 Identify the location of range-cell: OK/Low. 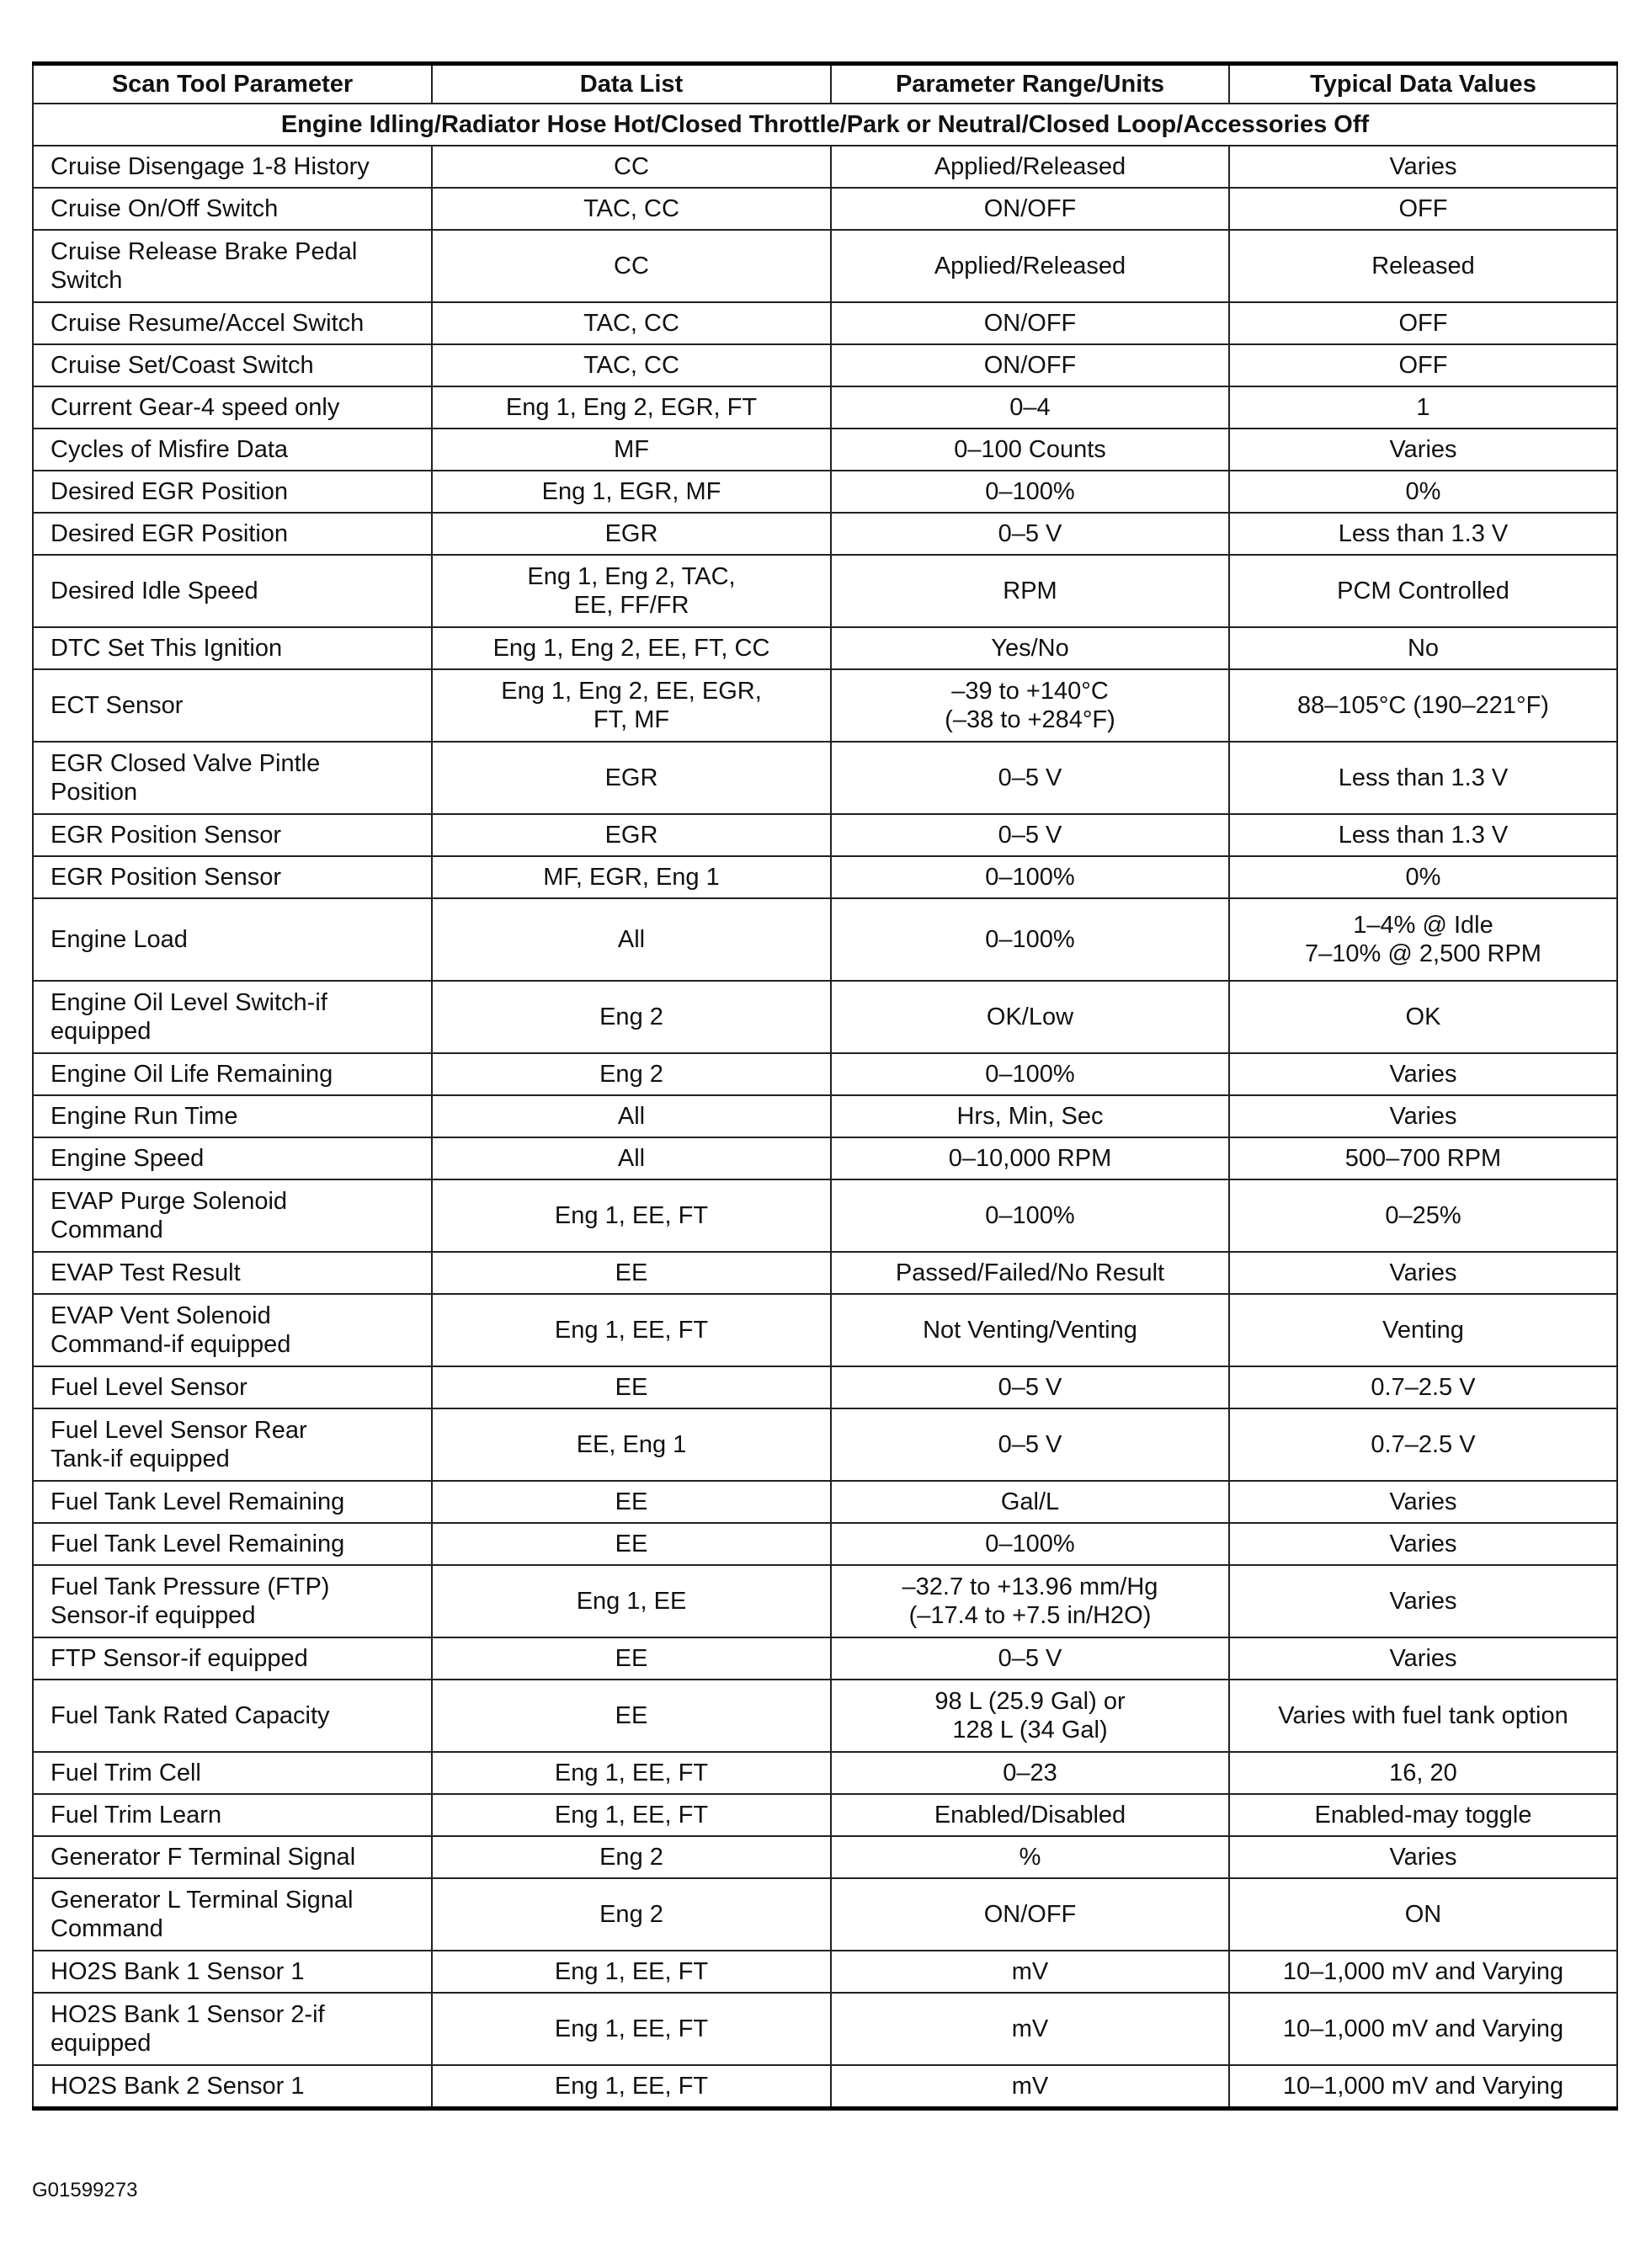
(1030, 1017).